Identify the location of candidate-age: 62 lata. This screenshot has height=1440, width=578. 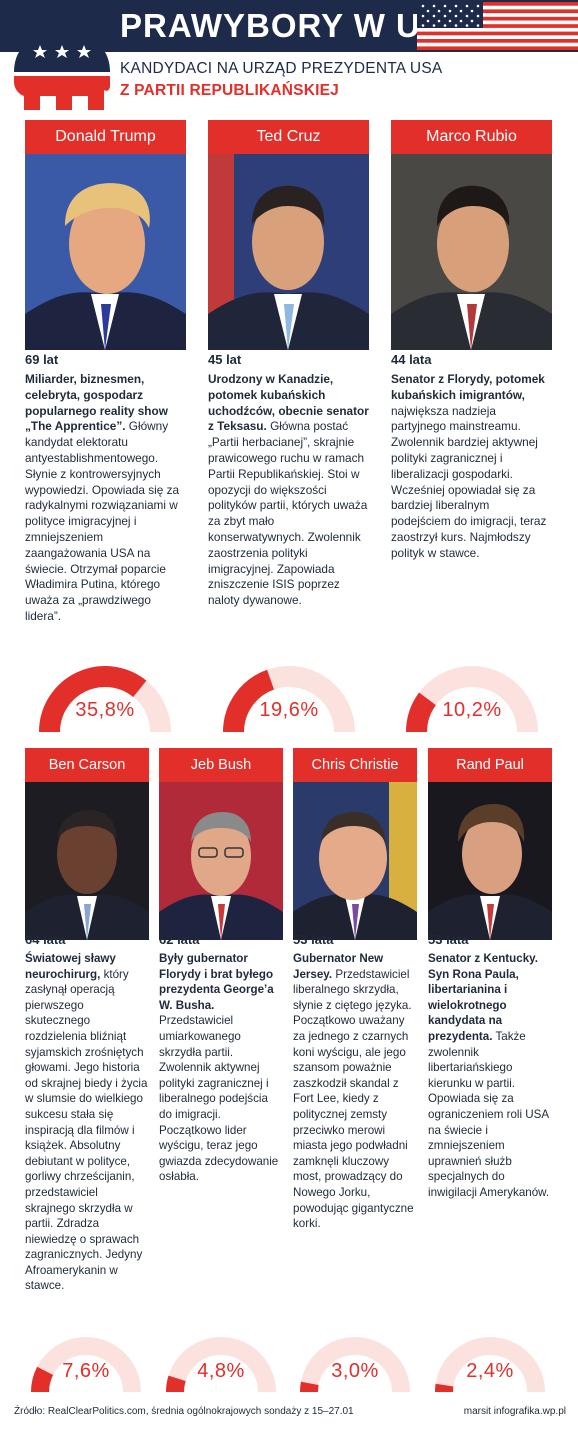
(179, 939).